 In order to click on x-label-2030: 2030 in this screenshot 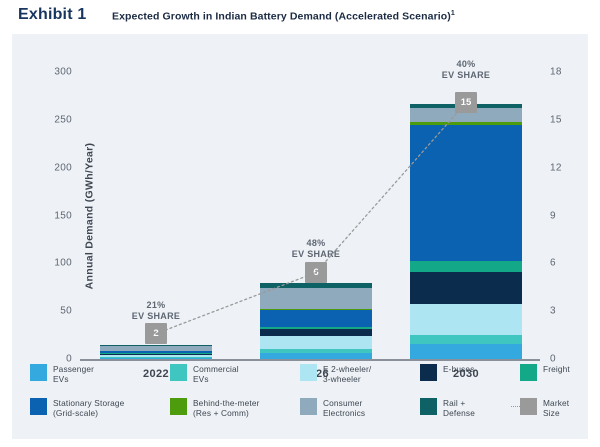, I will do `click(466, 374)`.